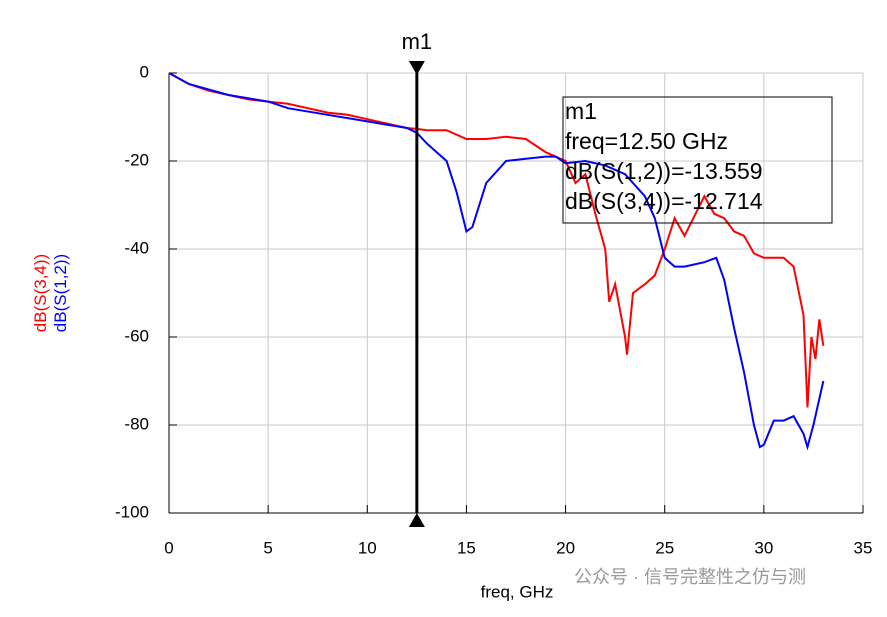 The width and height of the screenshot is (887, 617). What do you see at coordinates (466, 547) in the screenshot?
I see `x-tick-label: 15` at bounding box center [466, 547].